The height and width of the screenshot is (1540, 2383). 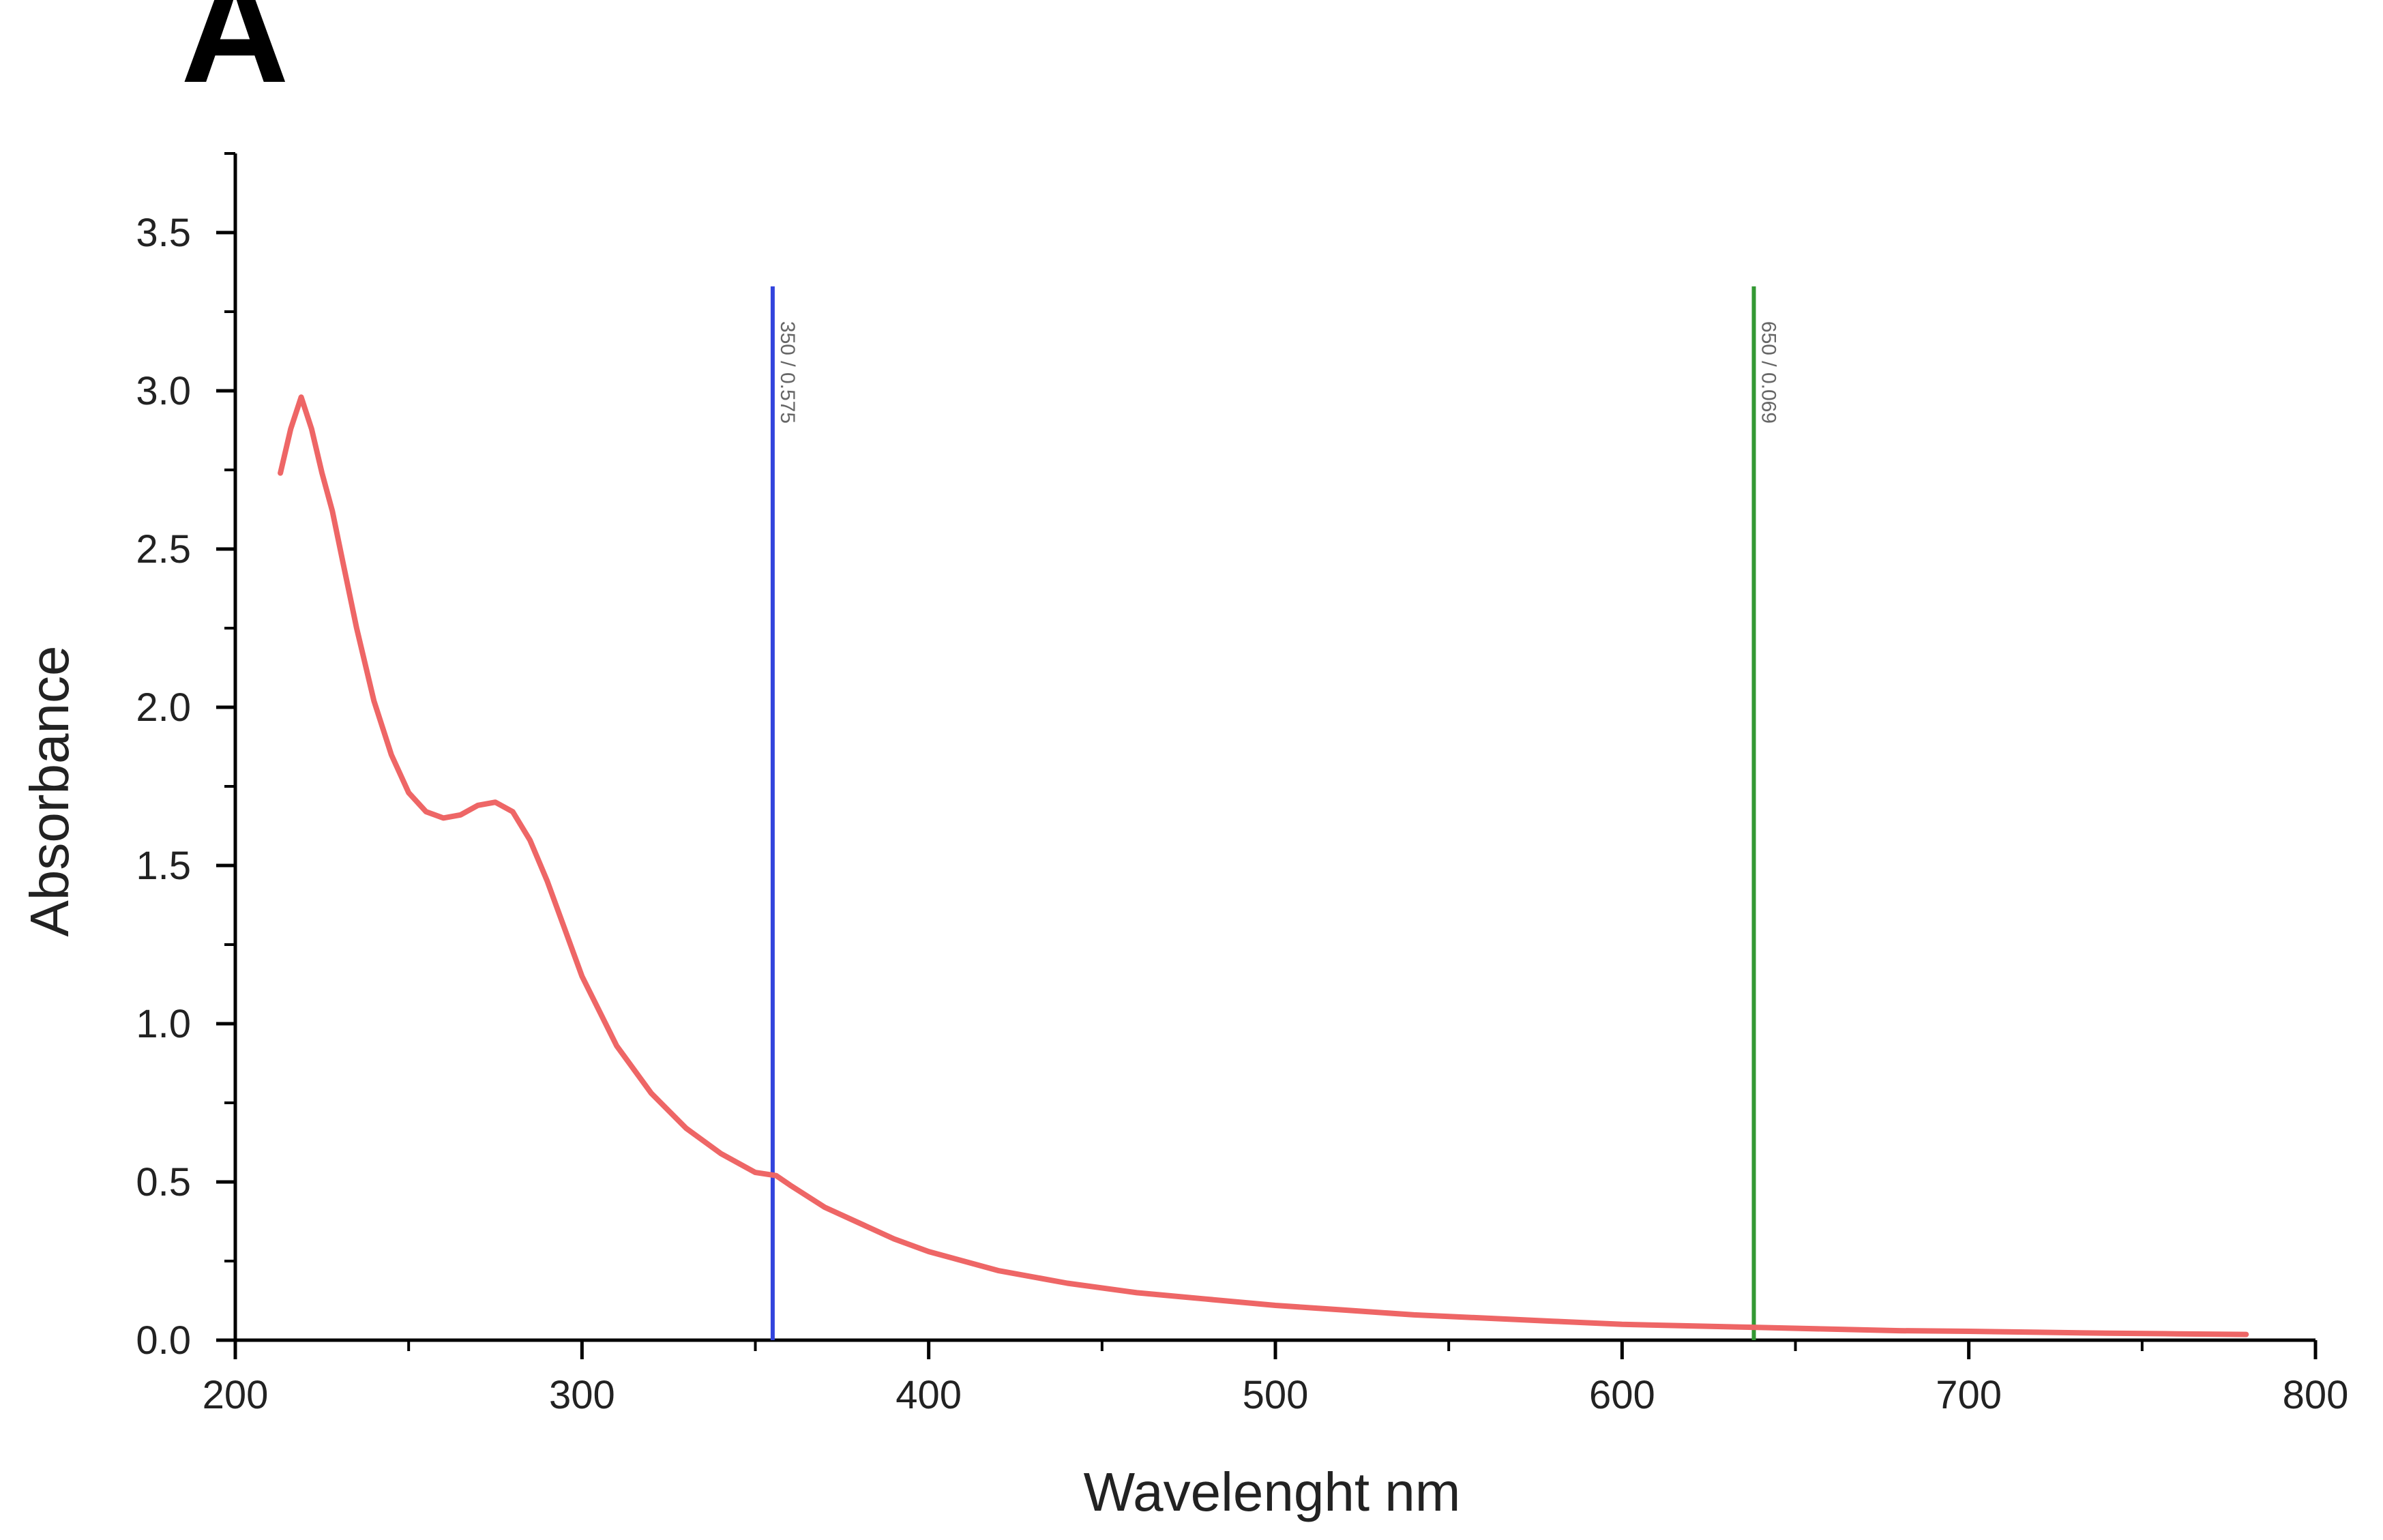 I want to click on y-axis-title: Absorbance, so click(x=50, y=792).